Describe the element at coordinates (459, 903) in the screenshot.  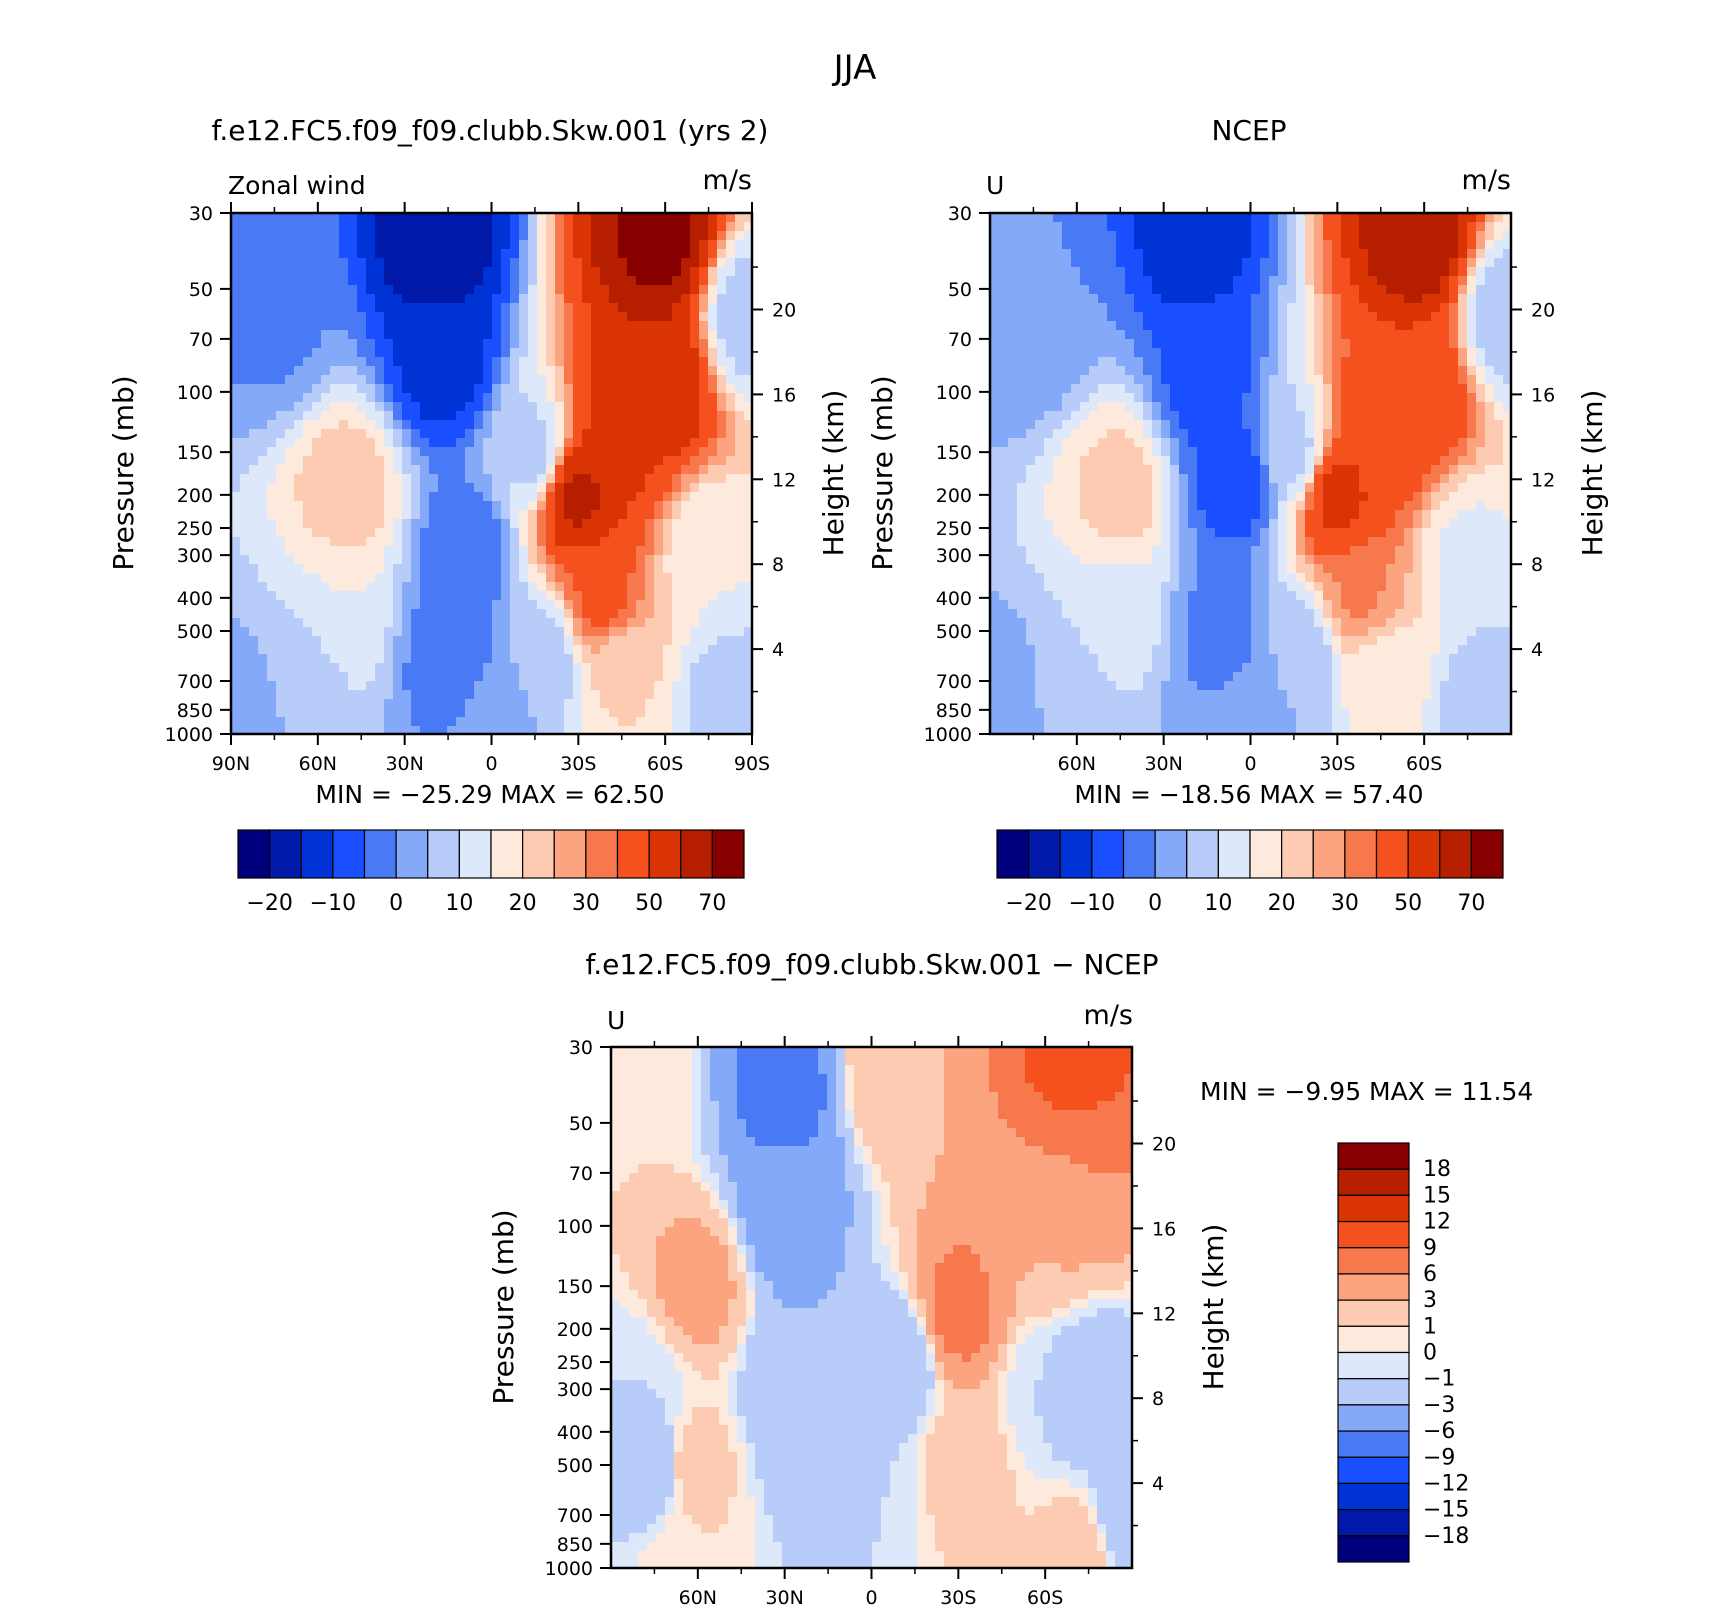
I see `colorbar-label: 10` at that location.